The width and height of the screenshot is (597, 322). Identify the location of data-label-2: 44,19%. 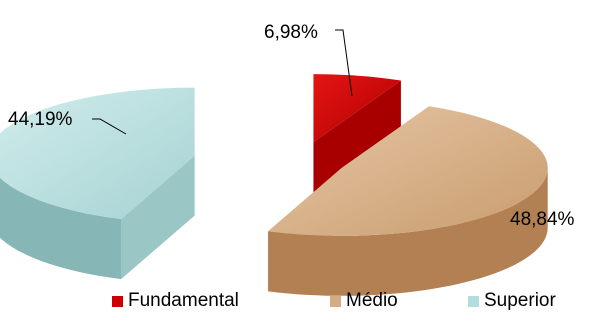
(40, 119).